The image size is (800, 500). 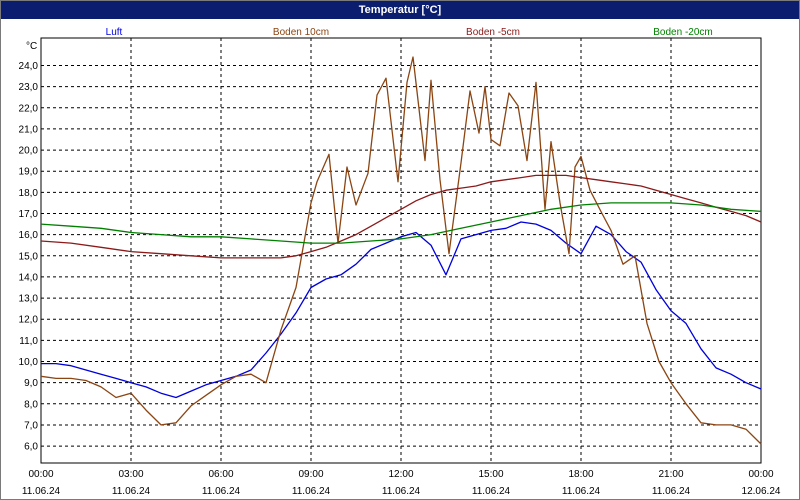 I want to click on y-tick-label: 23,0, so click(x=29, y=87).